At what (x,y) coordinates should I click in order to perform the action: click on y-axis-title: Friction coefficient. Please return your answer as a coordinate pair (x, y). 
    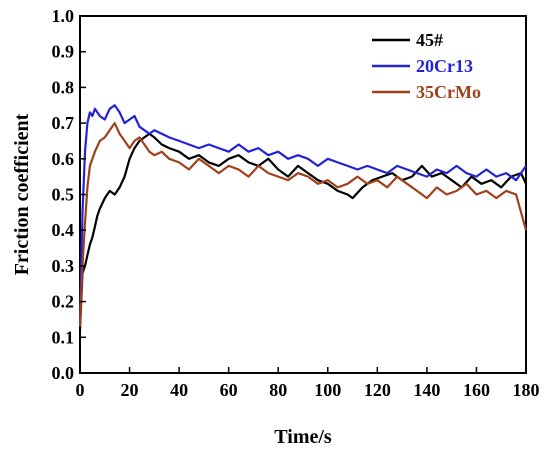
    Looking at the image, I should click on (22, 194).